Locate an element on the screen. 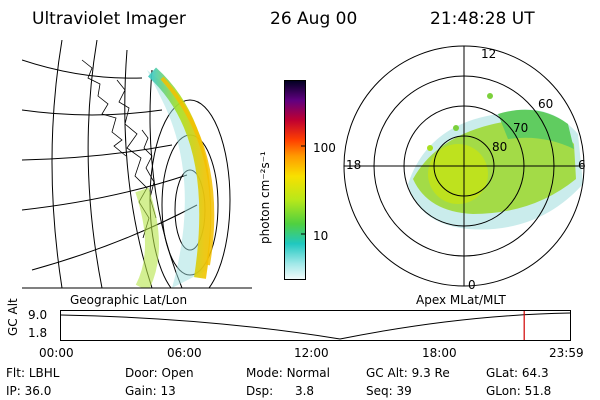 The height and width of the screenshot is (400, 600). left-panel-label: Geographic Lat/Lon is located at coordinates (129, 300).